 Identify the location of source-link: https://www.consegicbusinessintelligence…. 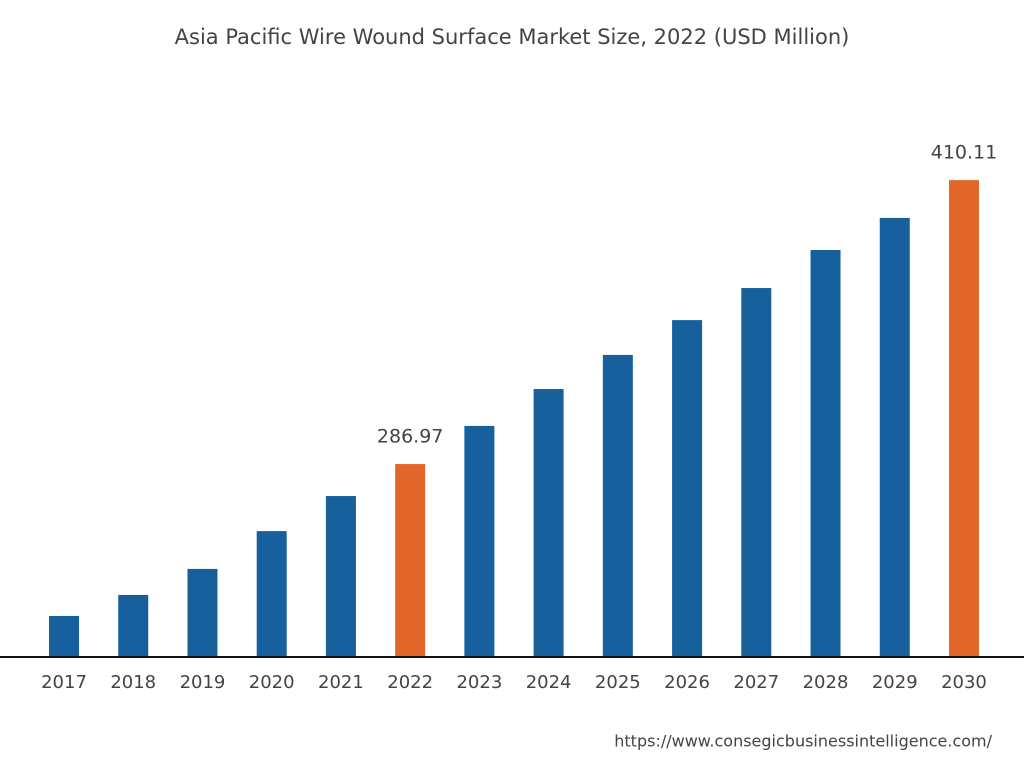
(803, 741).